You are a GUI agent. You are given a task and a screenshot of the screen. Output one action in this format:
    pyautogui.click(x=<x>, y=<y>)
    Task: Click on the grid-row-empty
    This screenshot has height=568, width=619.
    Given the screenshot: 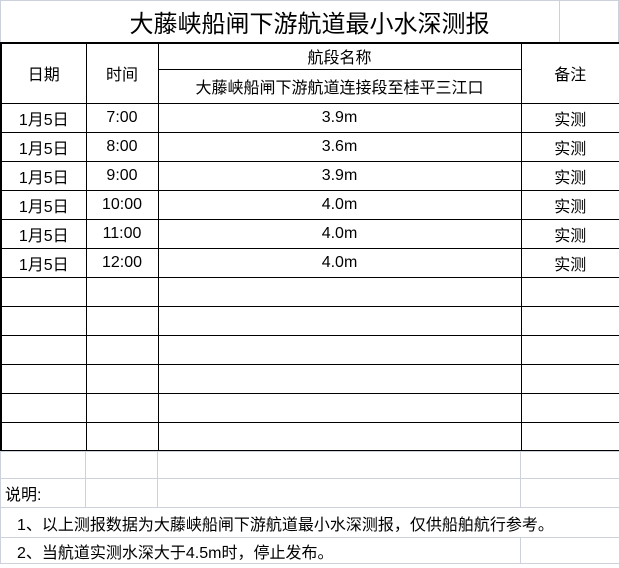 What is the action you would take?
    pyautogui.click(x=309, y=465)
    